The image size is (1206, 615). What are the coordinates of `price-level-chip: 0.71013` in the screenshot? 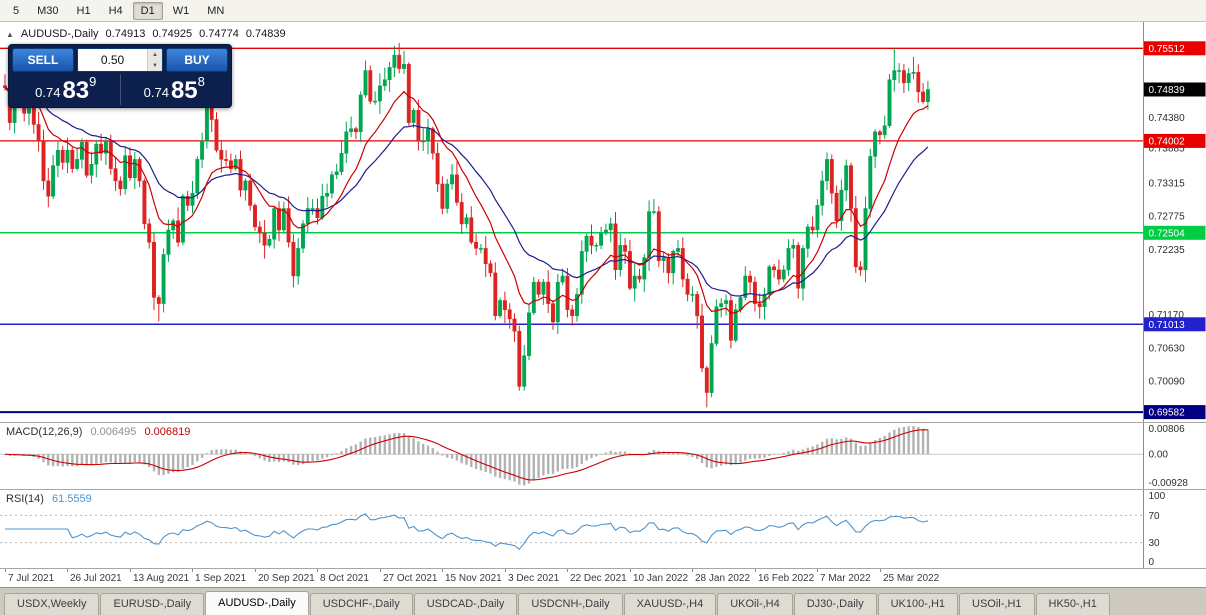 It's located at (1175, 324).